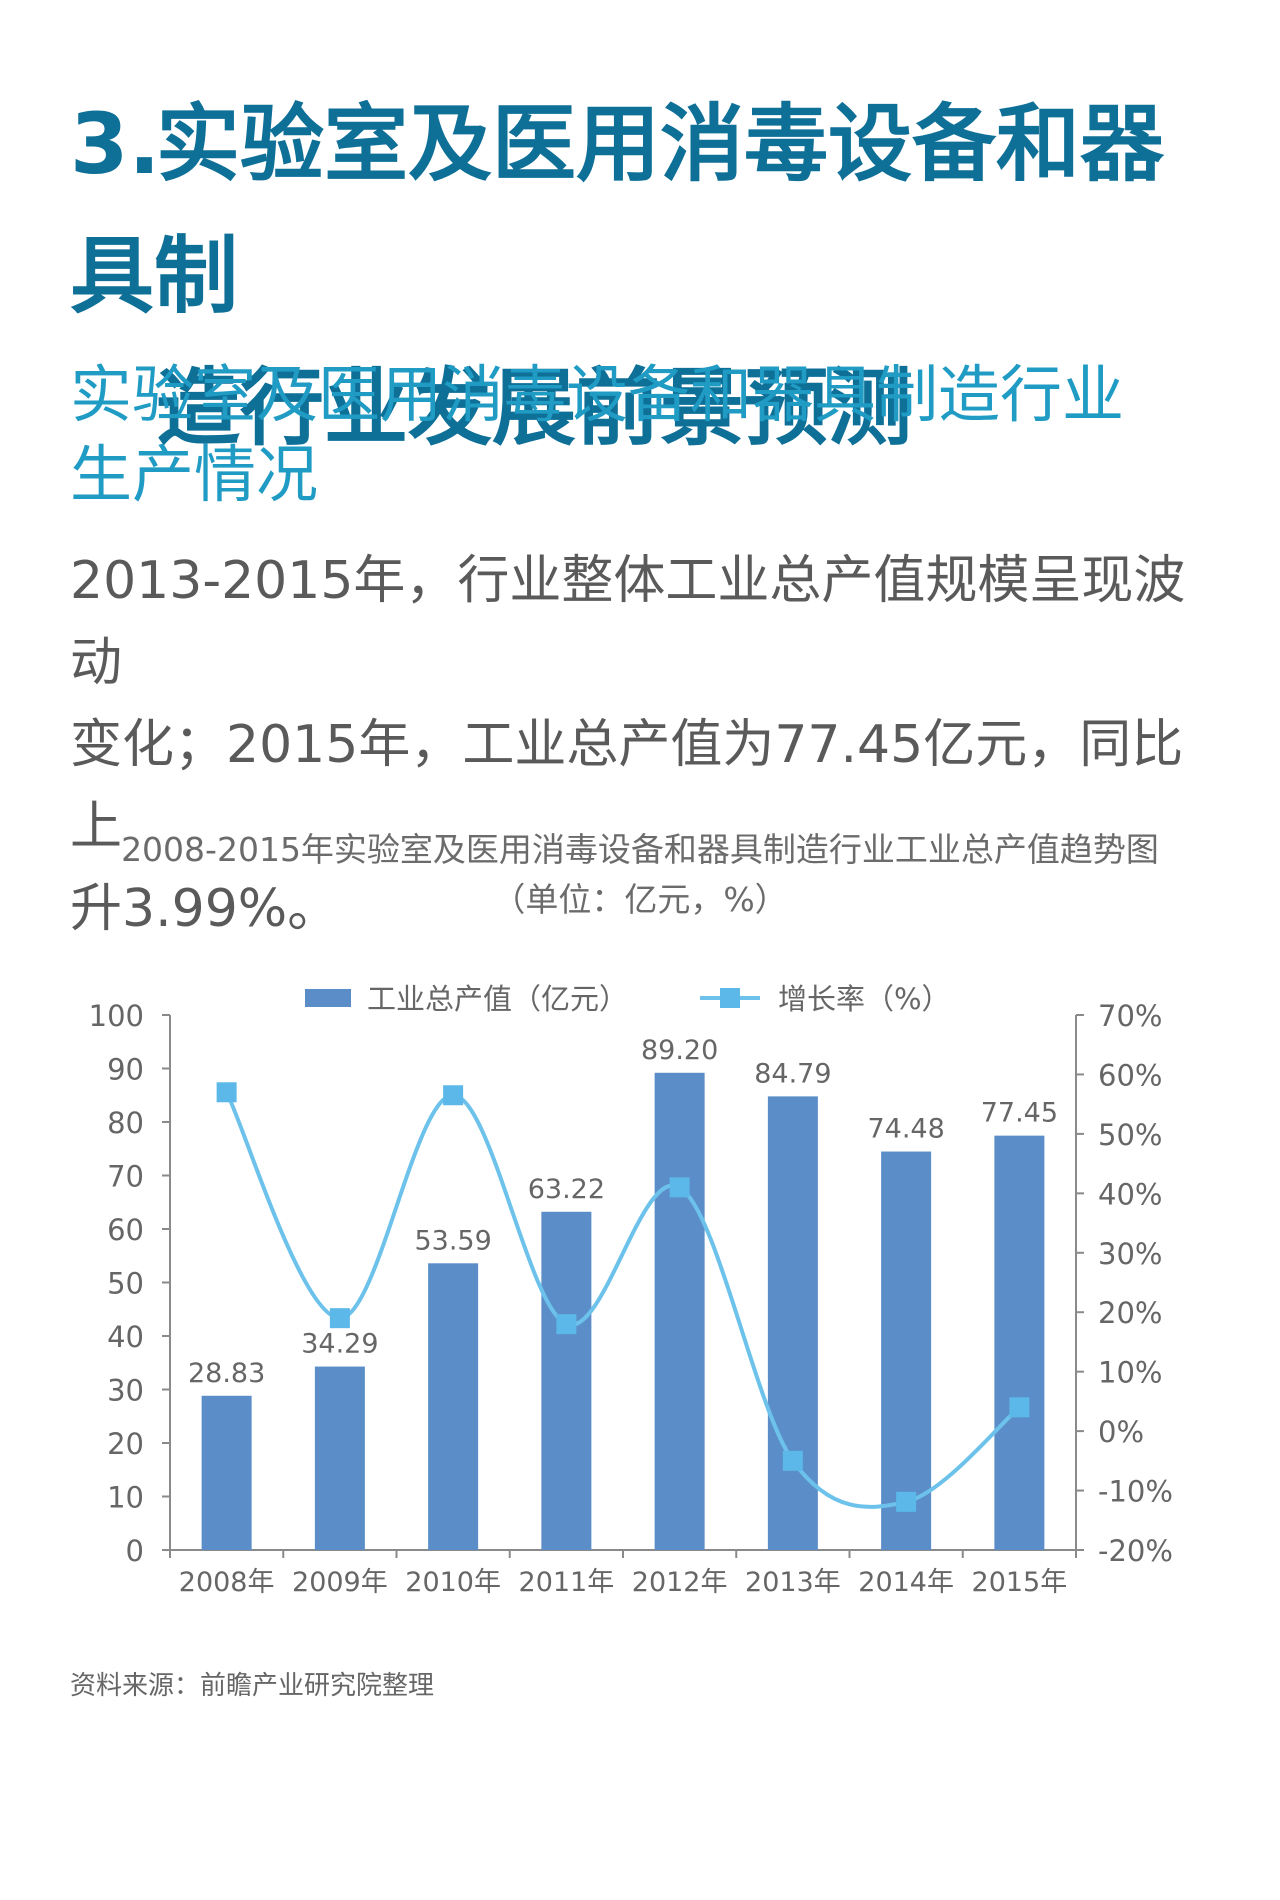  Describe the element at coordinates (628, 622) in the screenshot. I see `body-line-1: 2013-2015年，行业整体工业总产值规模呈现波动` at that location.